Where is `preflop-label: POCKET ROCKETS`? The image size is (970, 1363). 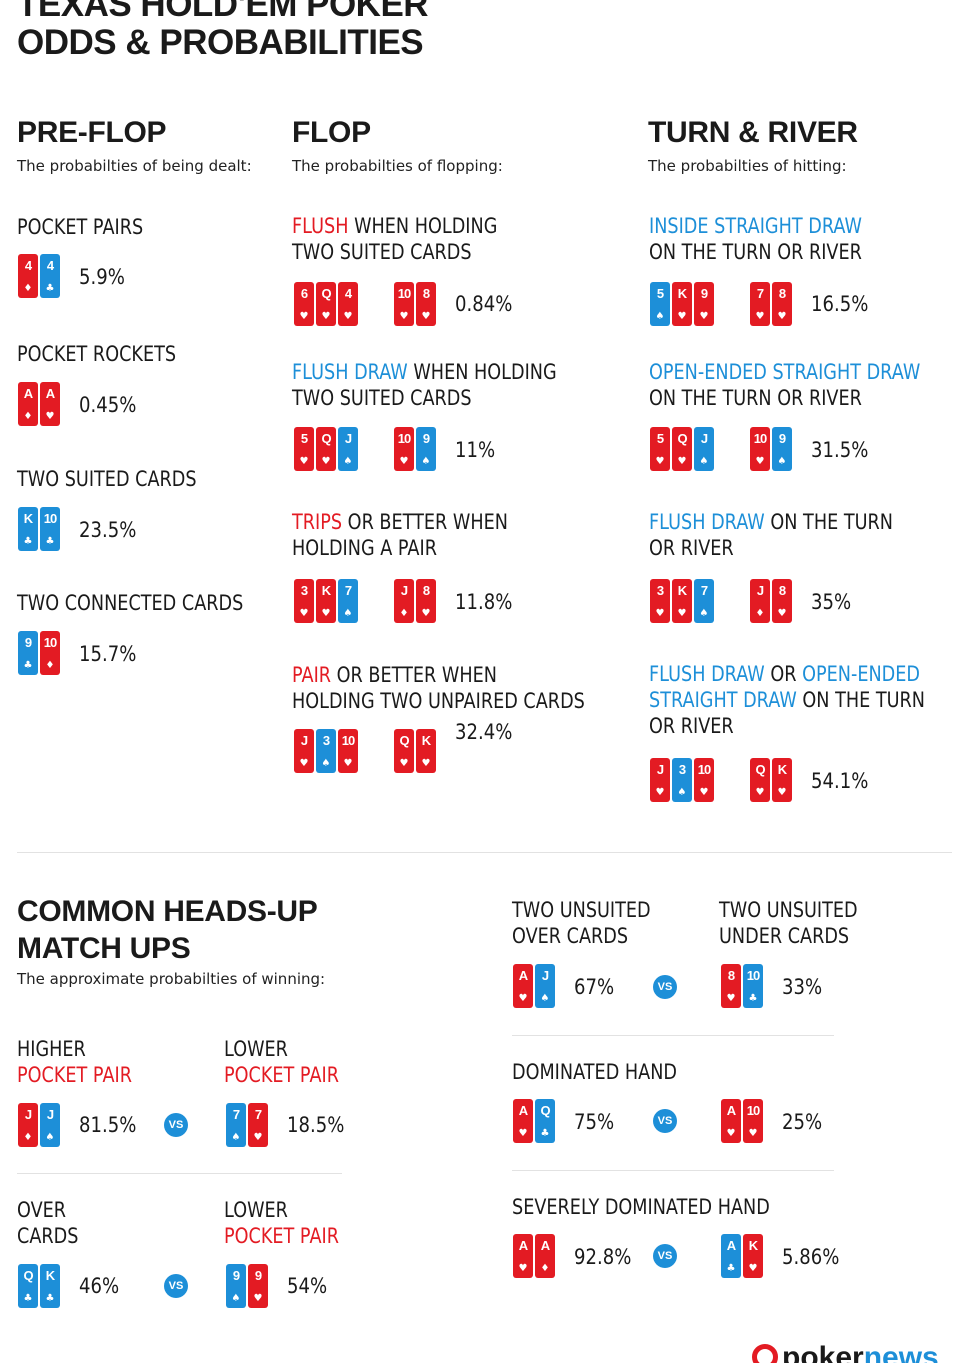
preflop-label: POCKET ROCKETS is located at coordinates (96, 354).